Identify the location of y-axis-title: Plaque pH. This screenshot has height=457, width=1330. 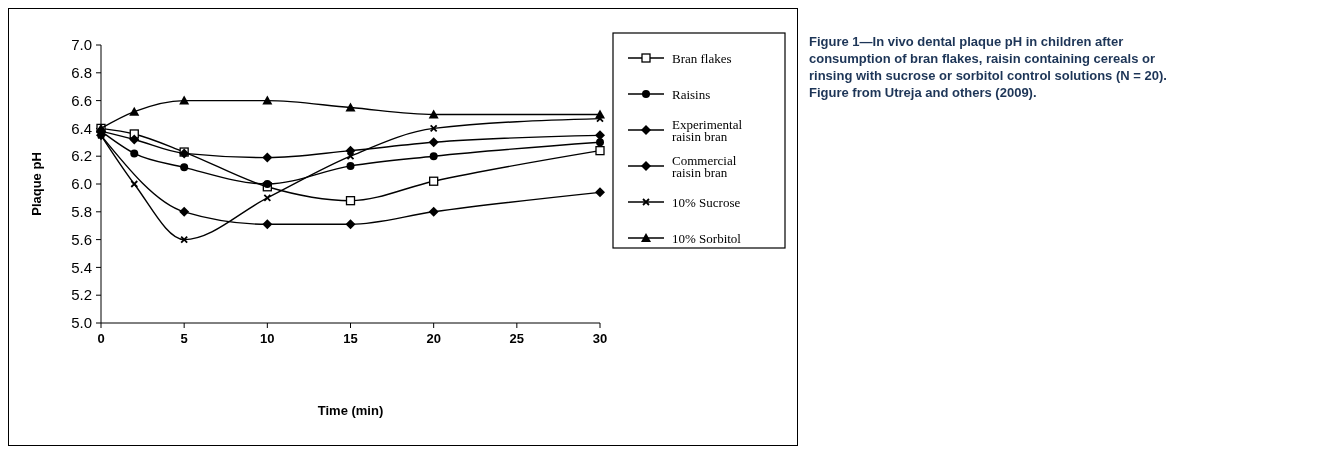
(36, 184).